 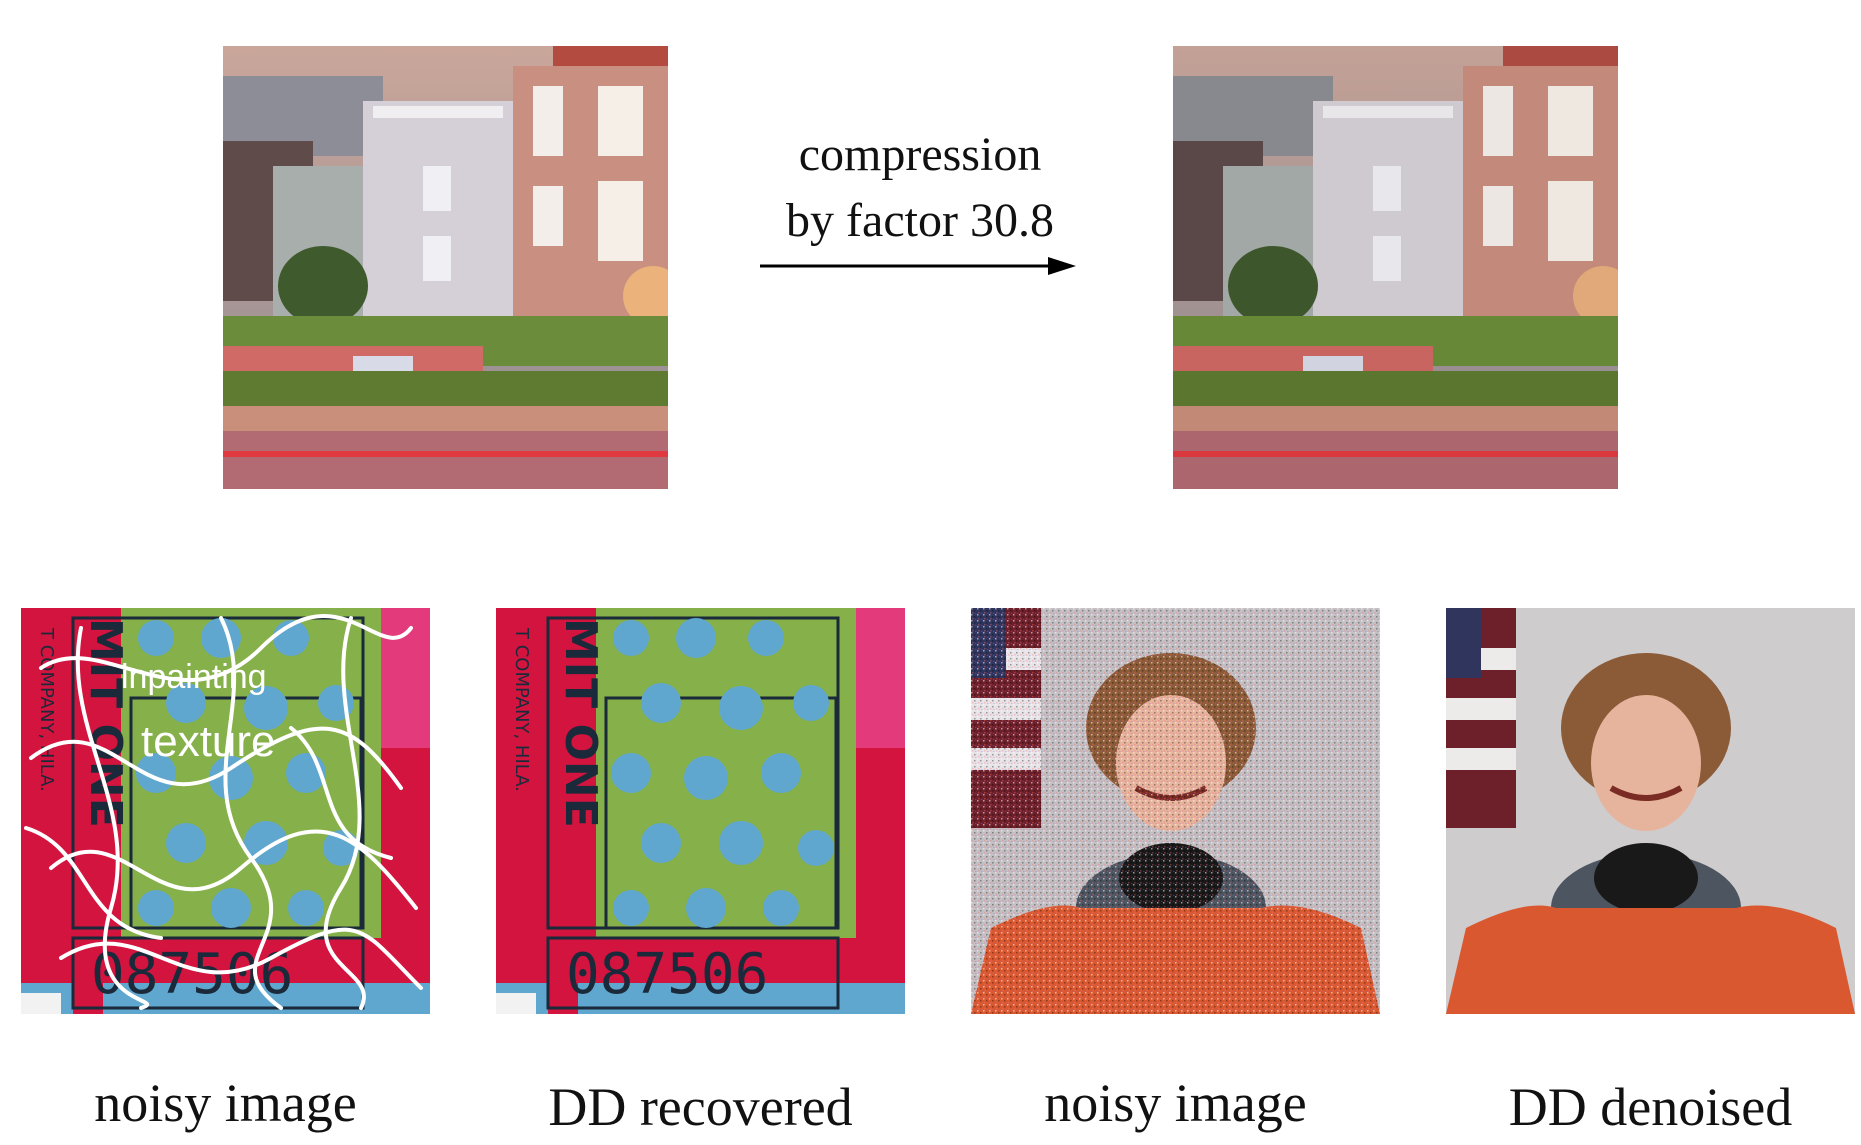 What do you see at coordinates (580, 723) in the screenshot?
I see `stamp-vertical-word: MIT ONE` at bounding box center [580, 723].